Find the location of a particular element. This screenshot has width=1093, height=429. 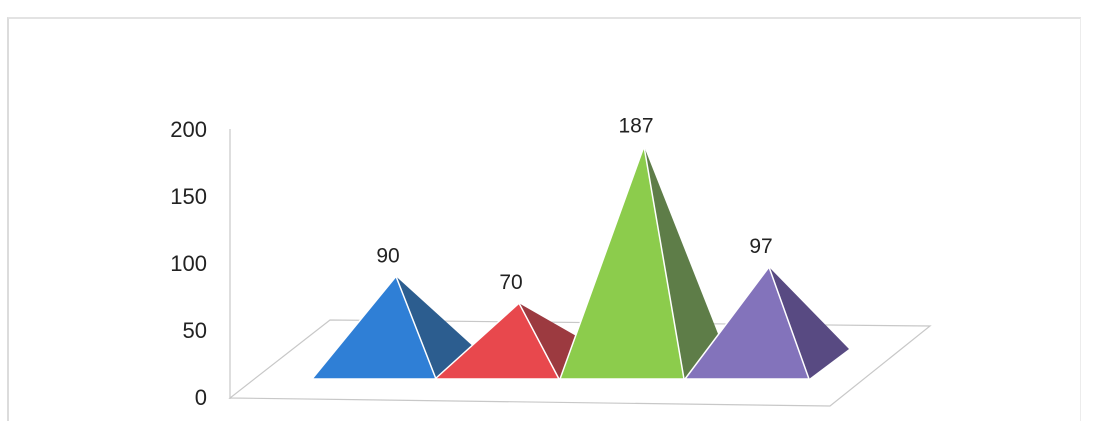

data-label: 70 is located at coordinates (510, 282).